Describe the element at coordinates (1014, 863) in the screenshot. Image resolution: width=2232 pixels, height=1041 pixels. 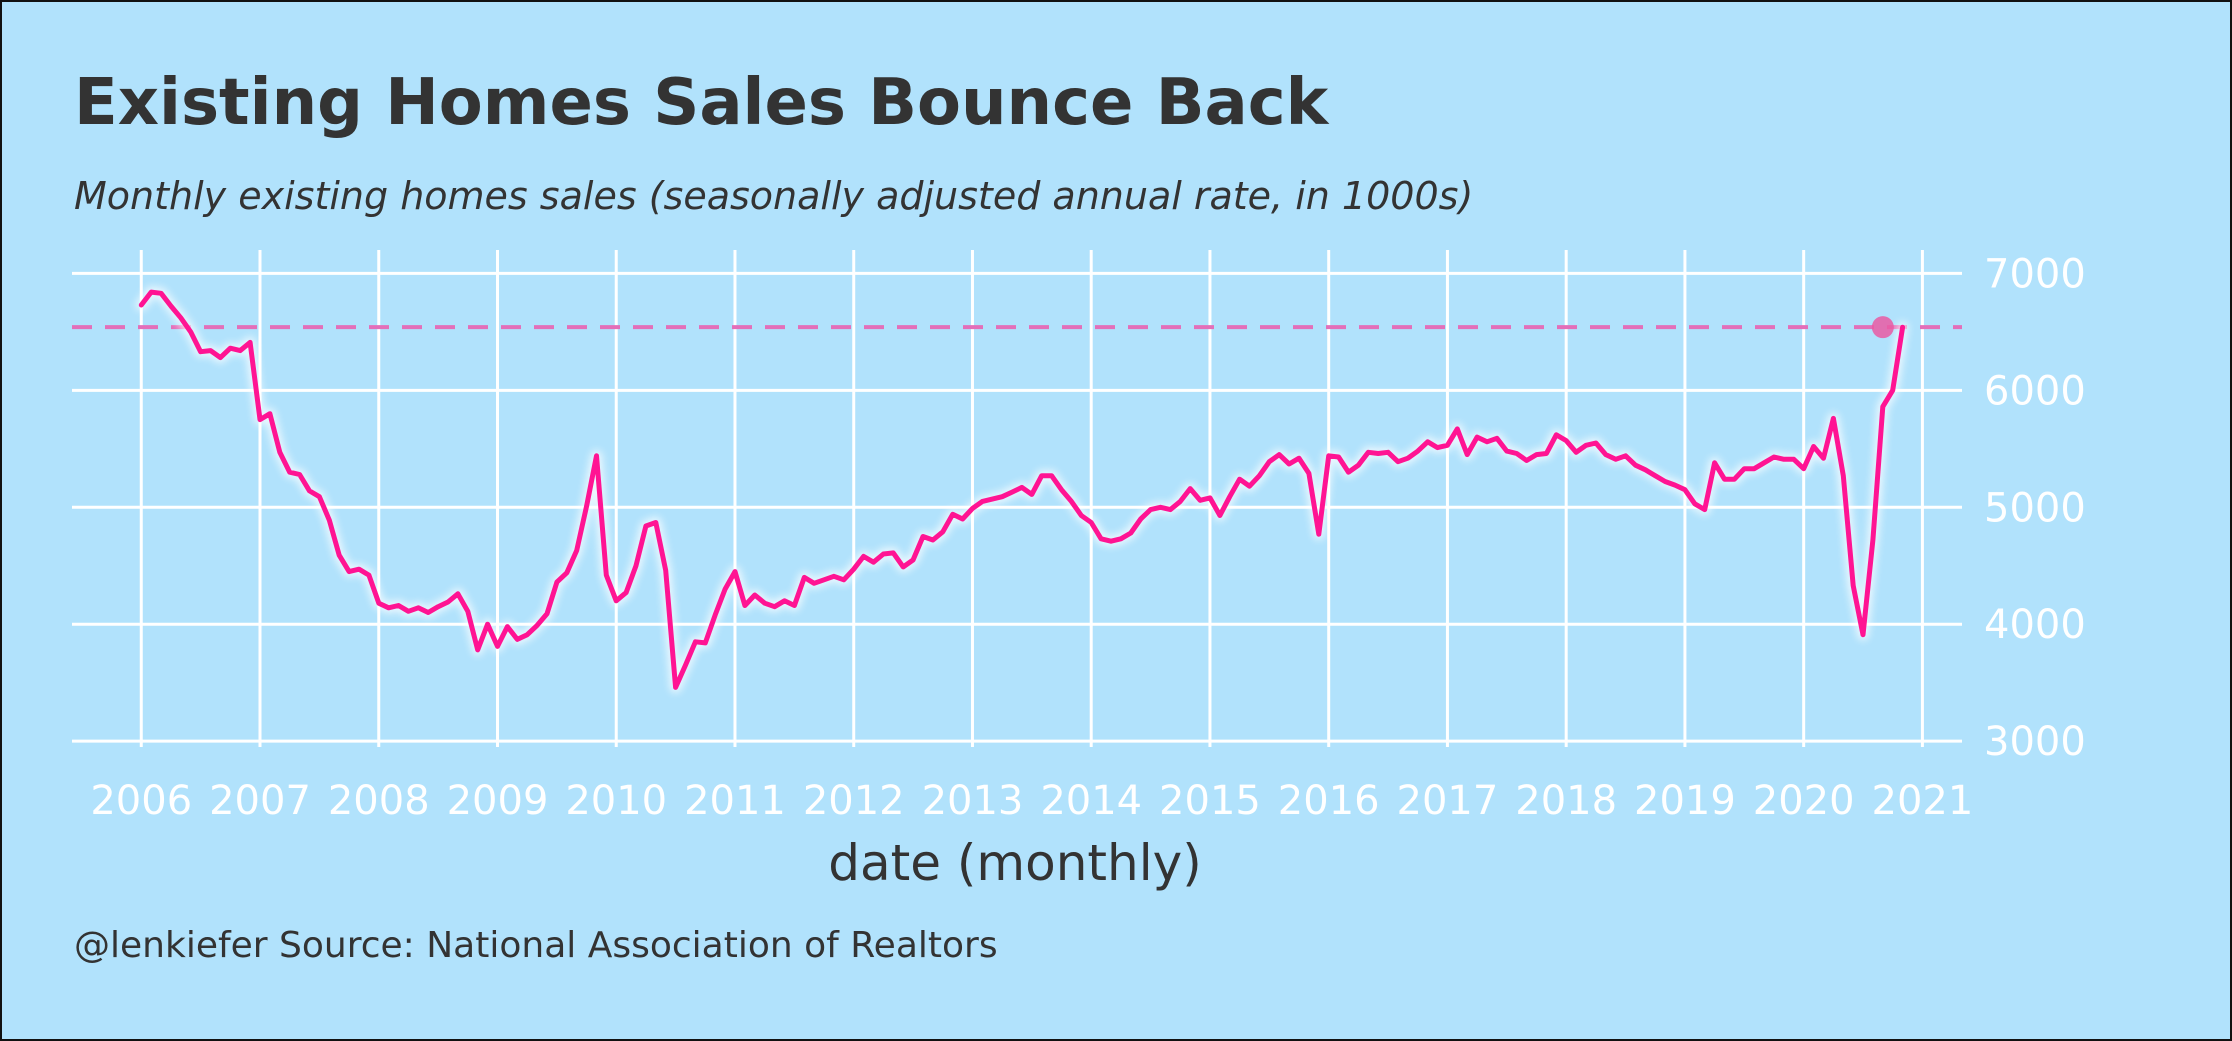
I see `x-axis-label: date (monthly)` at that location.